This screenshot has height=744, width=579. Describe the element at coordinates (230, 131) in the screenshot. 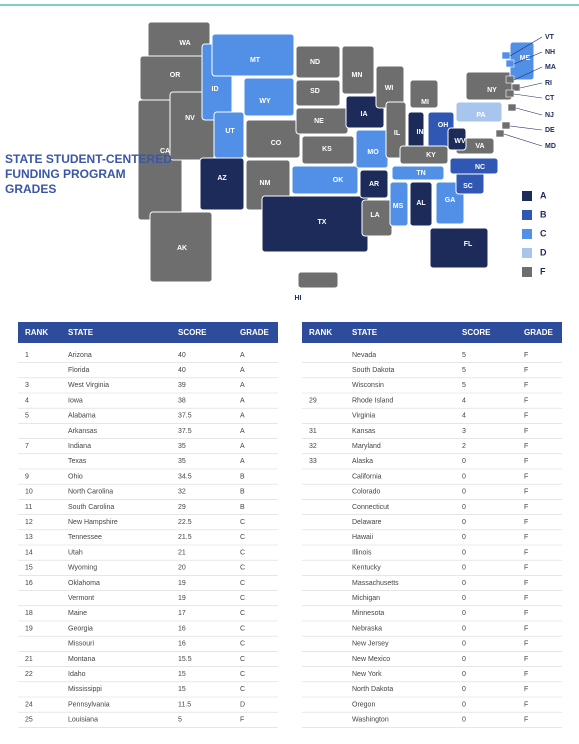

I see `state-label: UT` at that location.